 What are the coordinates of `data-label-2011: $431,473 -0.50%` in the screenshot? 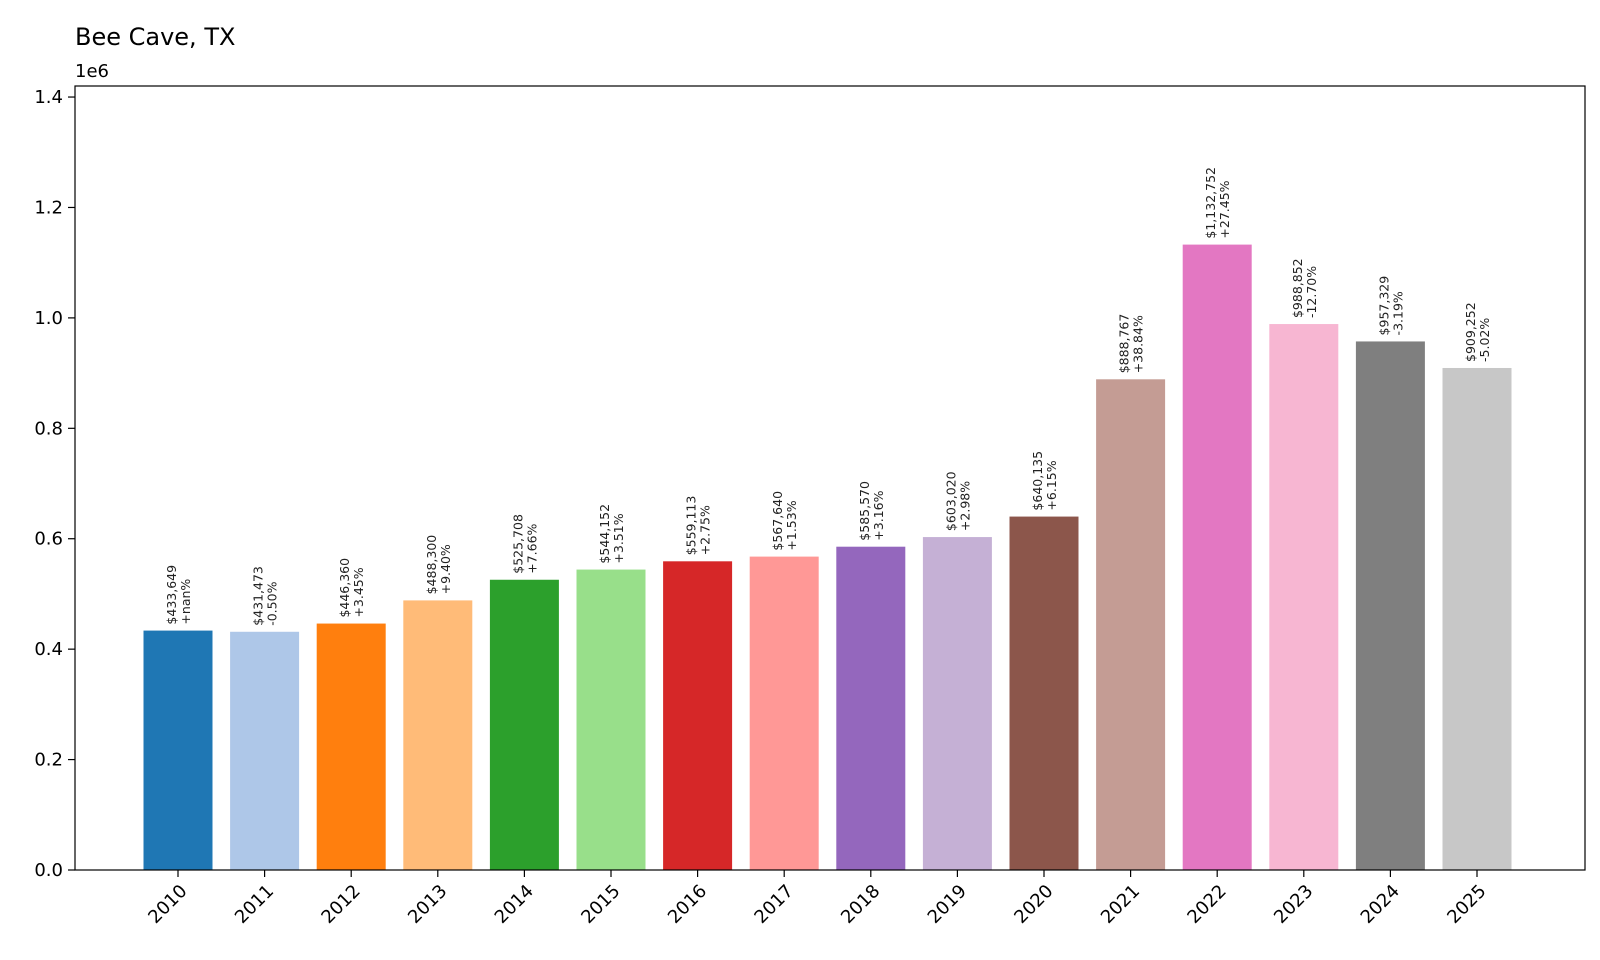 It's located at (265, 596).